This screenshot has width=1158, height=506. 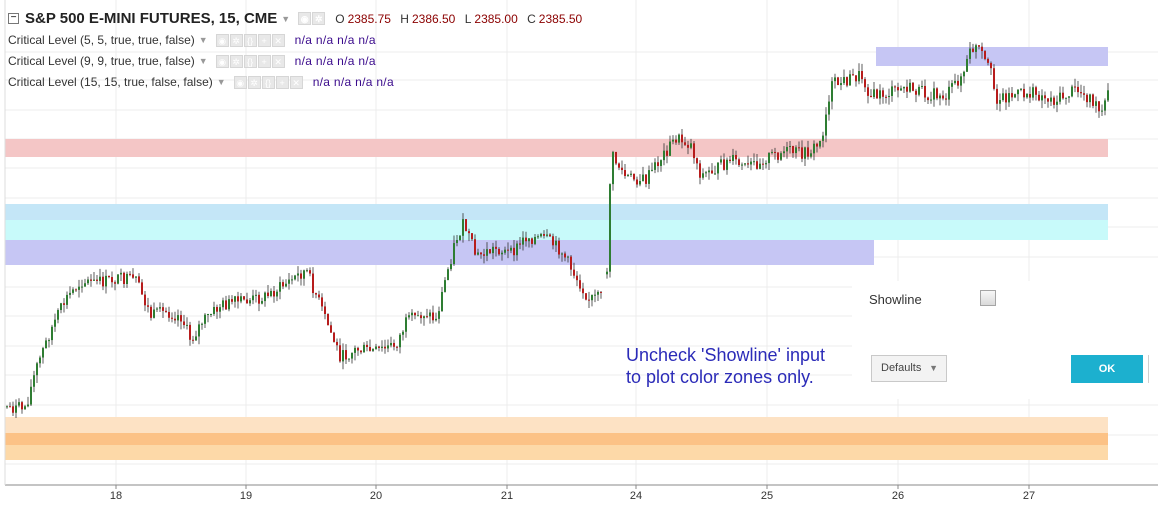 What do you see at coordinates (13, 18) in the screenshot?
I see `collapse-icon: −` at bounding box center [13, 18].